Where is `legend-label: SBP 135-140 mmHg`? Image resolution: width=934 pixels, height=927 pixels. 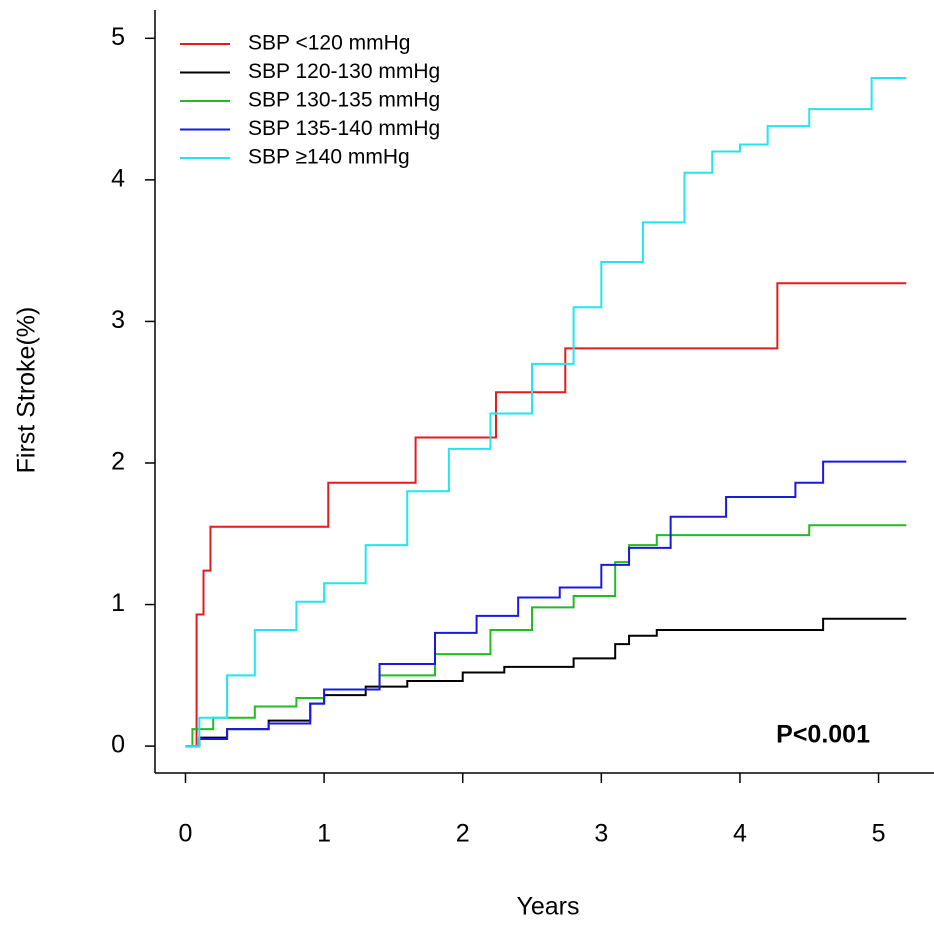
legend-label: SBP 135-140 mmHg is located at coordinates (344, 128).